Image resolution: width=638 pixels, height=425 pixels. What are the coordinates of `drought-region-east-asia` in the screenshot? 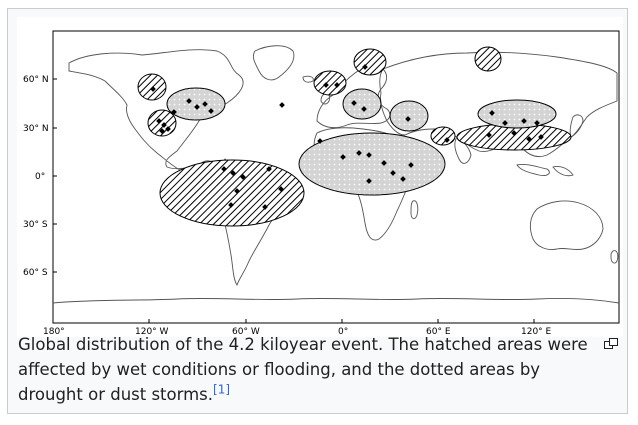 It's located at (517, 114).